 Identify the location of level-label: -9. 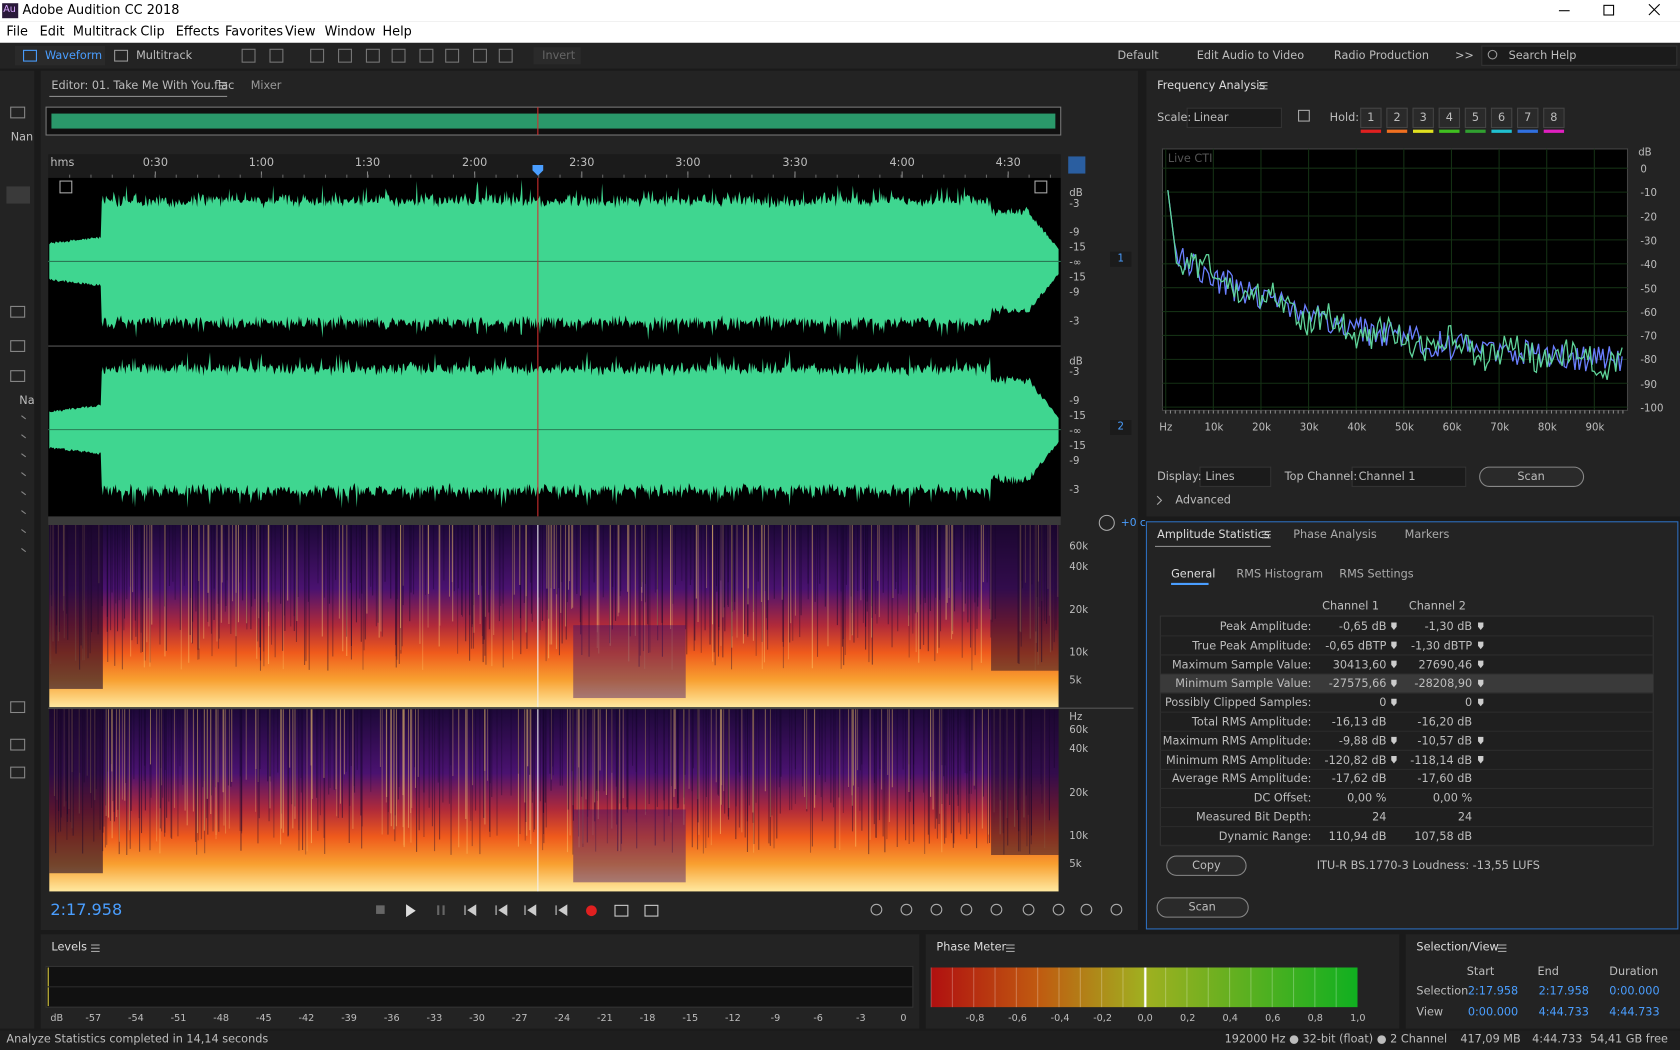
(775, 1019).